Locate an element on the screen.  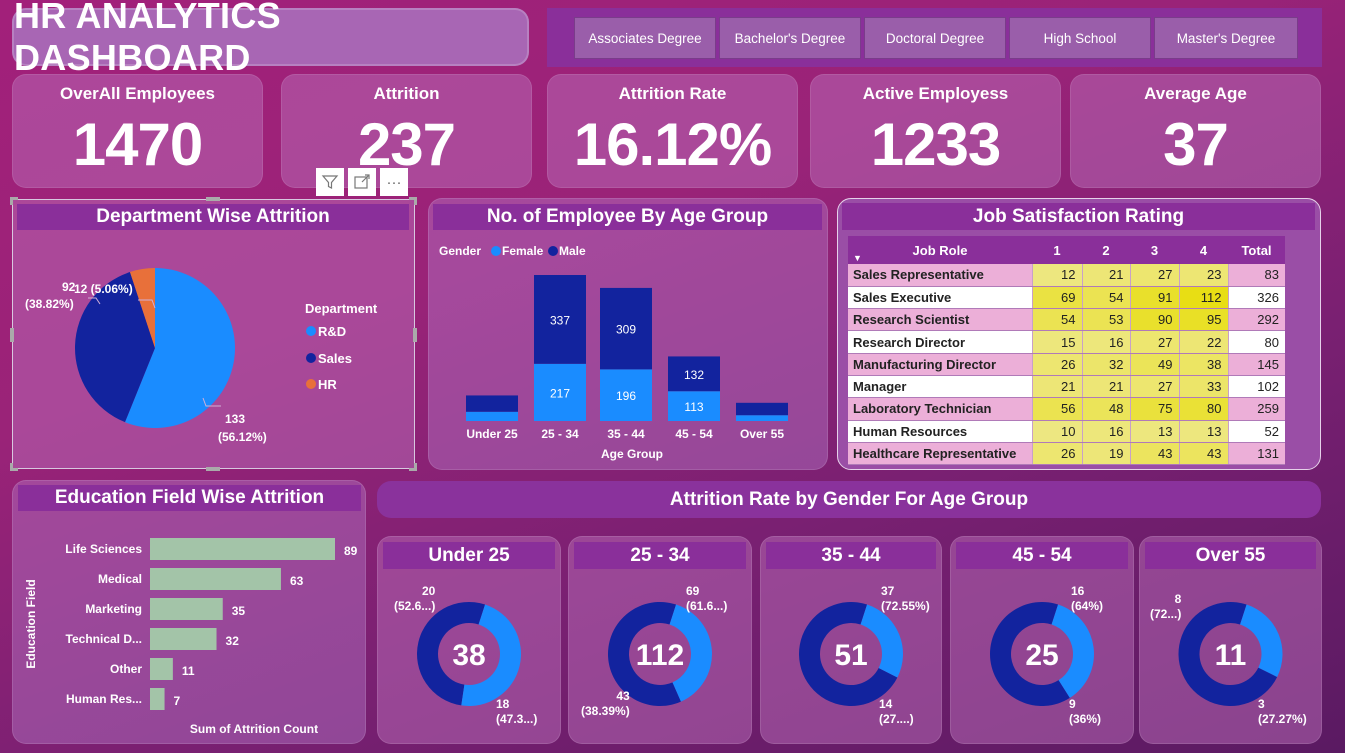
donut-card-under-25: Under 25 38 20 (52.6...) 18 (47.3...) is located at coordinates (469, 640).